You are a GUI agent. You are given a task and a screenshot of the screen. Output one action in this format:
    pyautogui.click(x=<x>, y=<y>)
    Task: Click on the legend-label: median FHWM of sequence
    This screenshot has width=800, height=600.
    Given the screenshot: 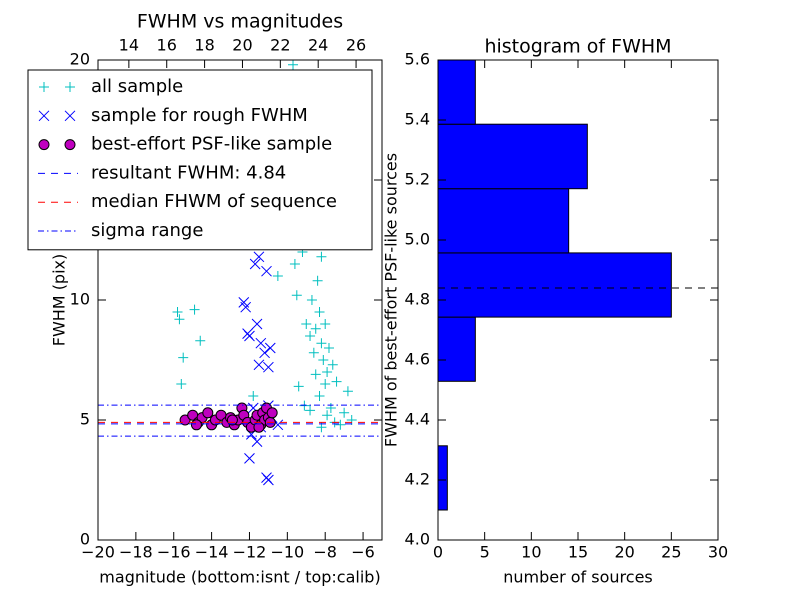 What is the action you would take?
    pyautogui.click(x=214, y=201)
    